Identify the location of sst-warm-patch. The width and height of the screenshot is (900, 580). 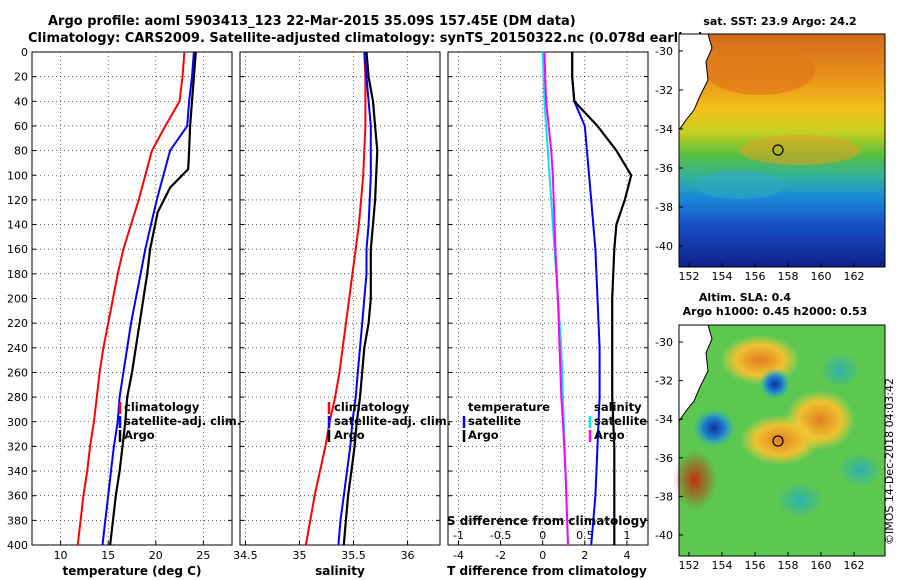
(760, 70).